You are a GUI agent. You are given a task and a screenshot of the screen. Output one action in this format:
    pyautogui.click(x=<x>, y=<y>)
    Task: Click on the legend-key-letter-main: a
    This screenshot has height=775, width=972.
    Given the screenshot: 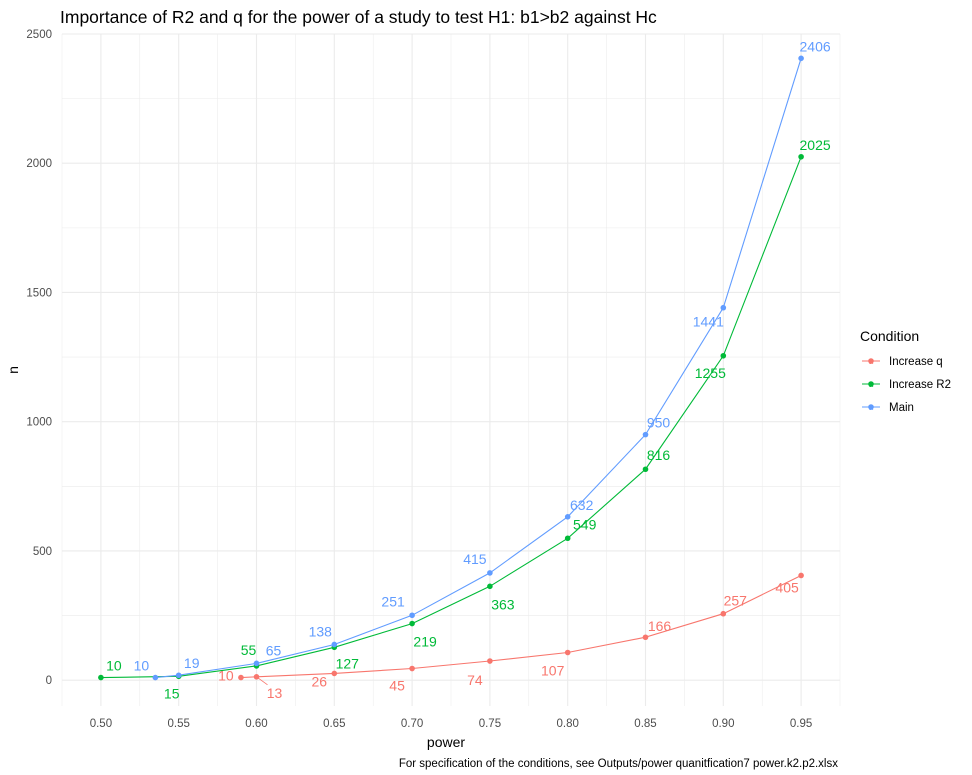 What is the action you would take?
    pyautogui.click(x=871, y=407)
    